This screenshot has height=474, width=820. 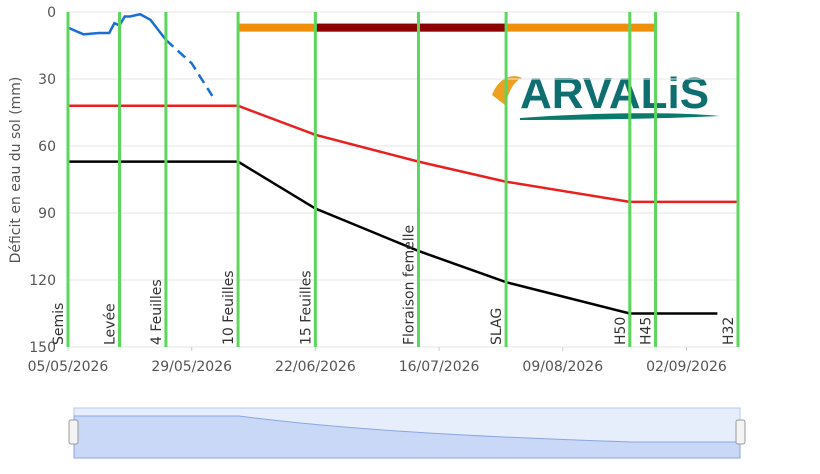 I want to click on y-tick-label: 0, so click(x=51, y=13).